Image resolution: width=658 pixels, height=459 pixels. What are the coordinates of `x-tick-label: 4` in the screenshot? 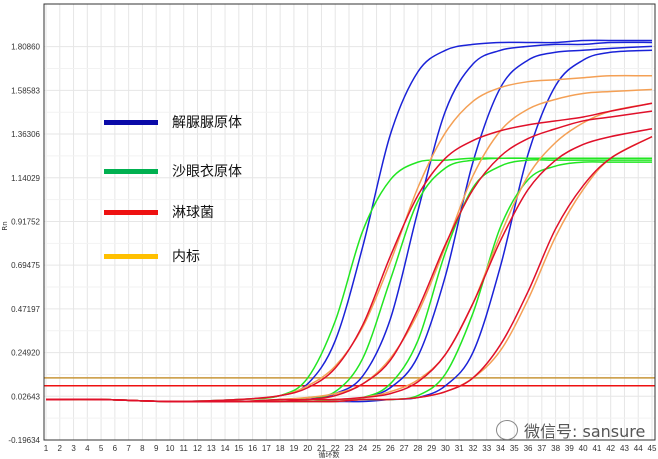 It's located at (87, 448).